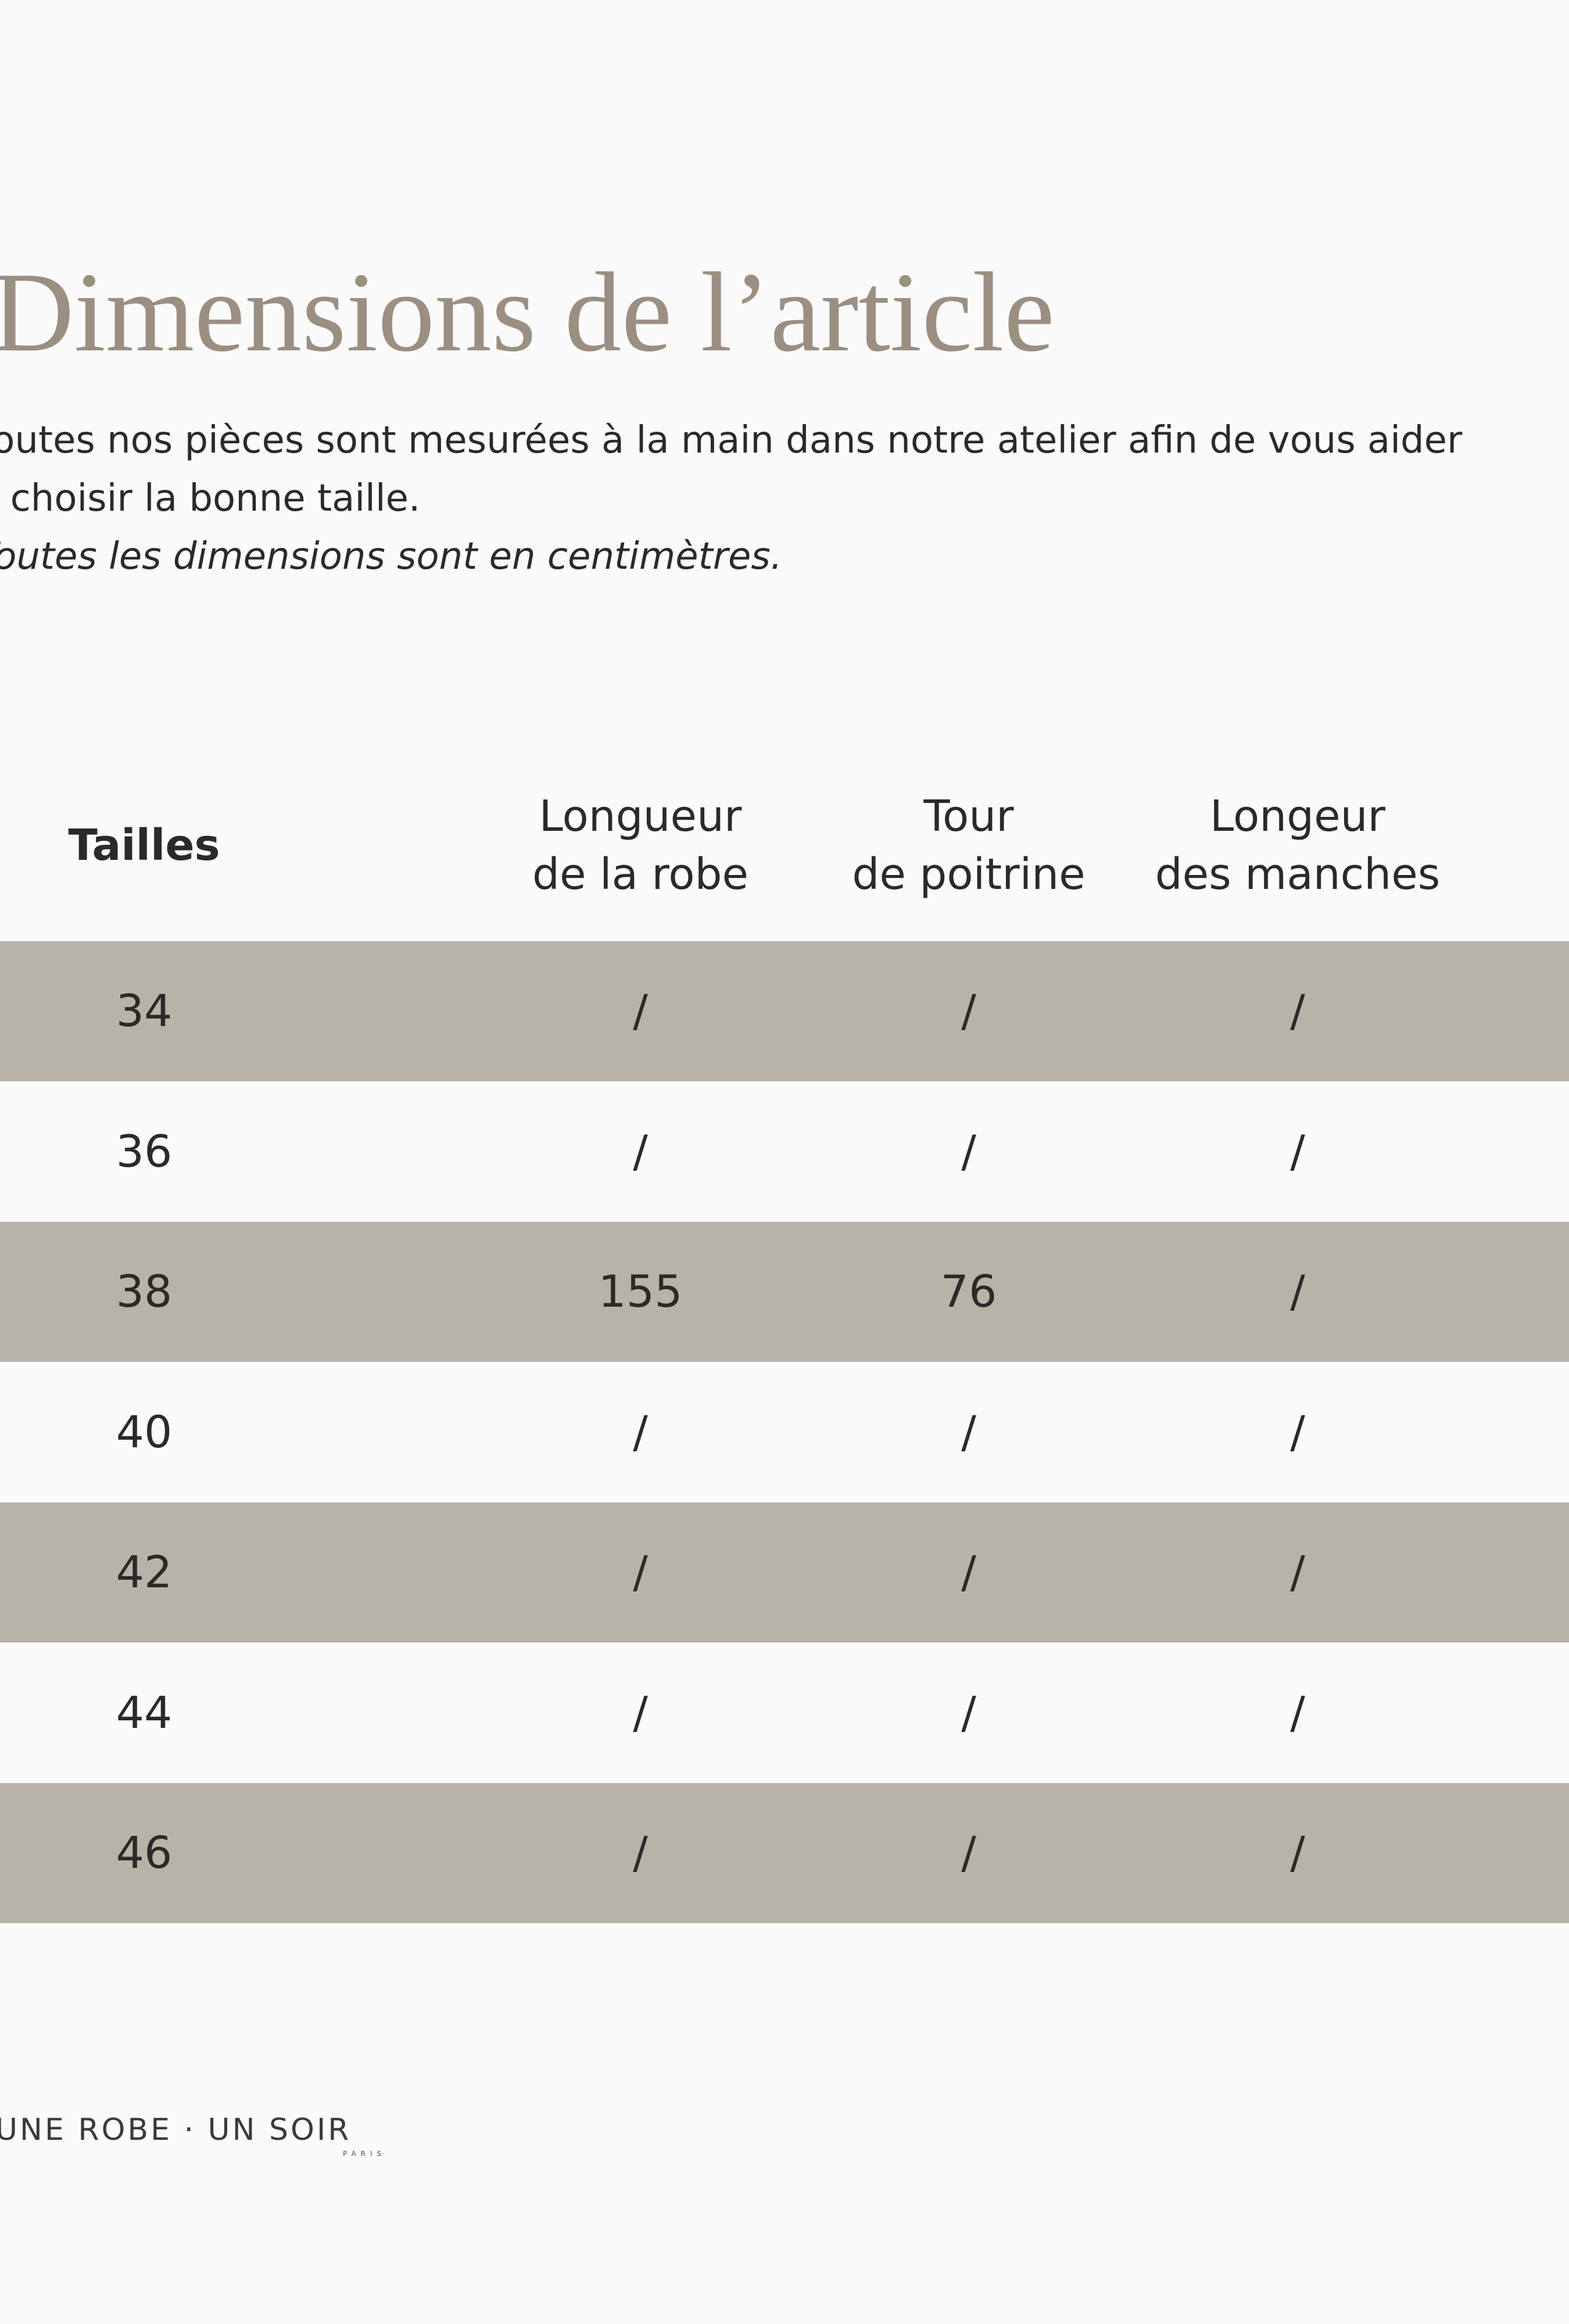  What do you see at coordinates (784, 1011) in the screenshot?
I see `table-row: 34 / / /` at bounding box center [784, 1011].